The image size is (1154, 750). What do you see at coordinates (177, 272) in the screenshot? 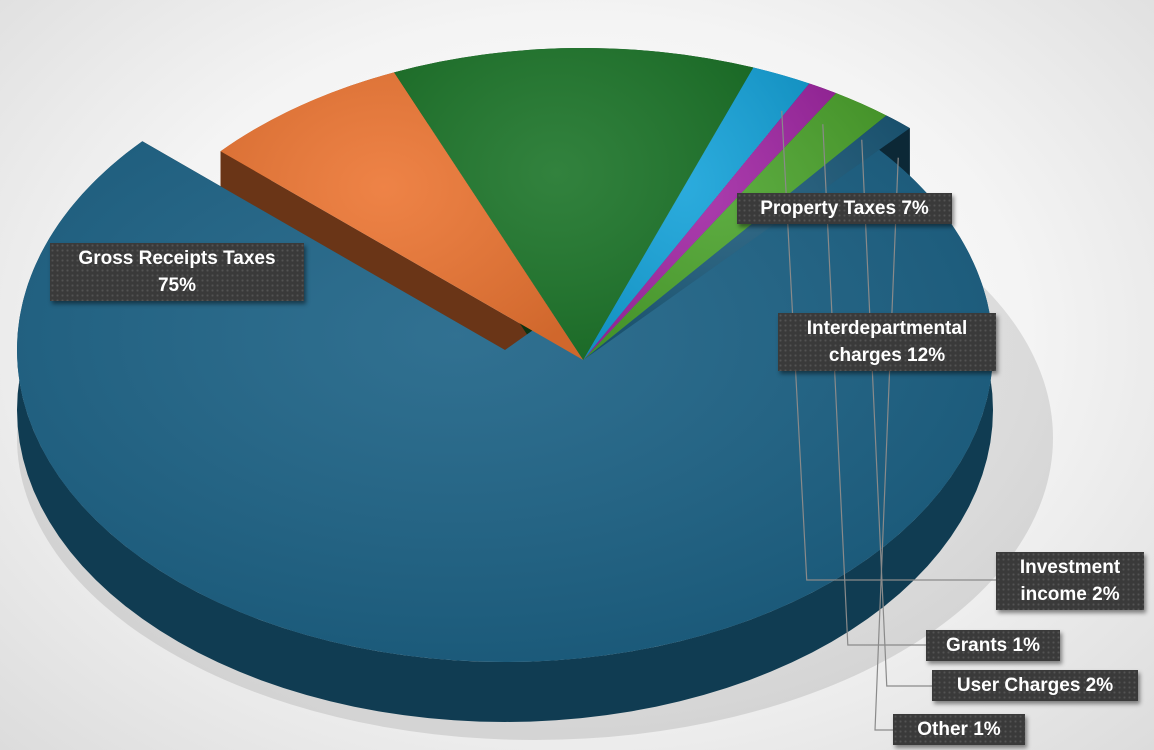
I see `data-label-gross-receipts-taxes: Gross Receipts Taxes 75%` at bounding box center [177, 272].